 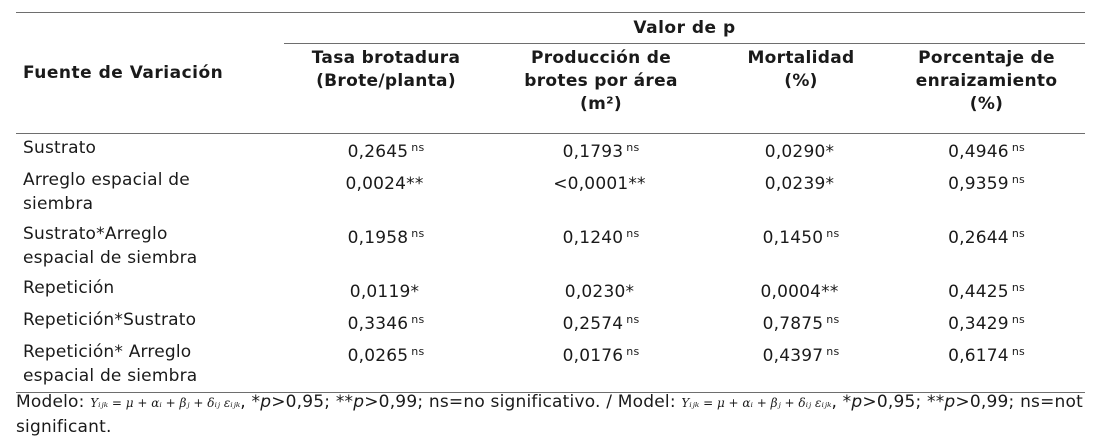 What do you see at coordinates (60, 148) in the screenshot?
I see `row-source: Sustrato` at bounding box center [60, 148].